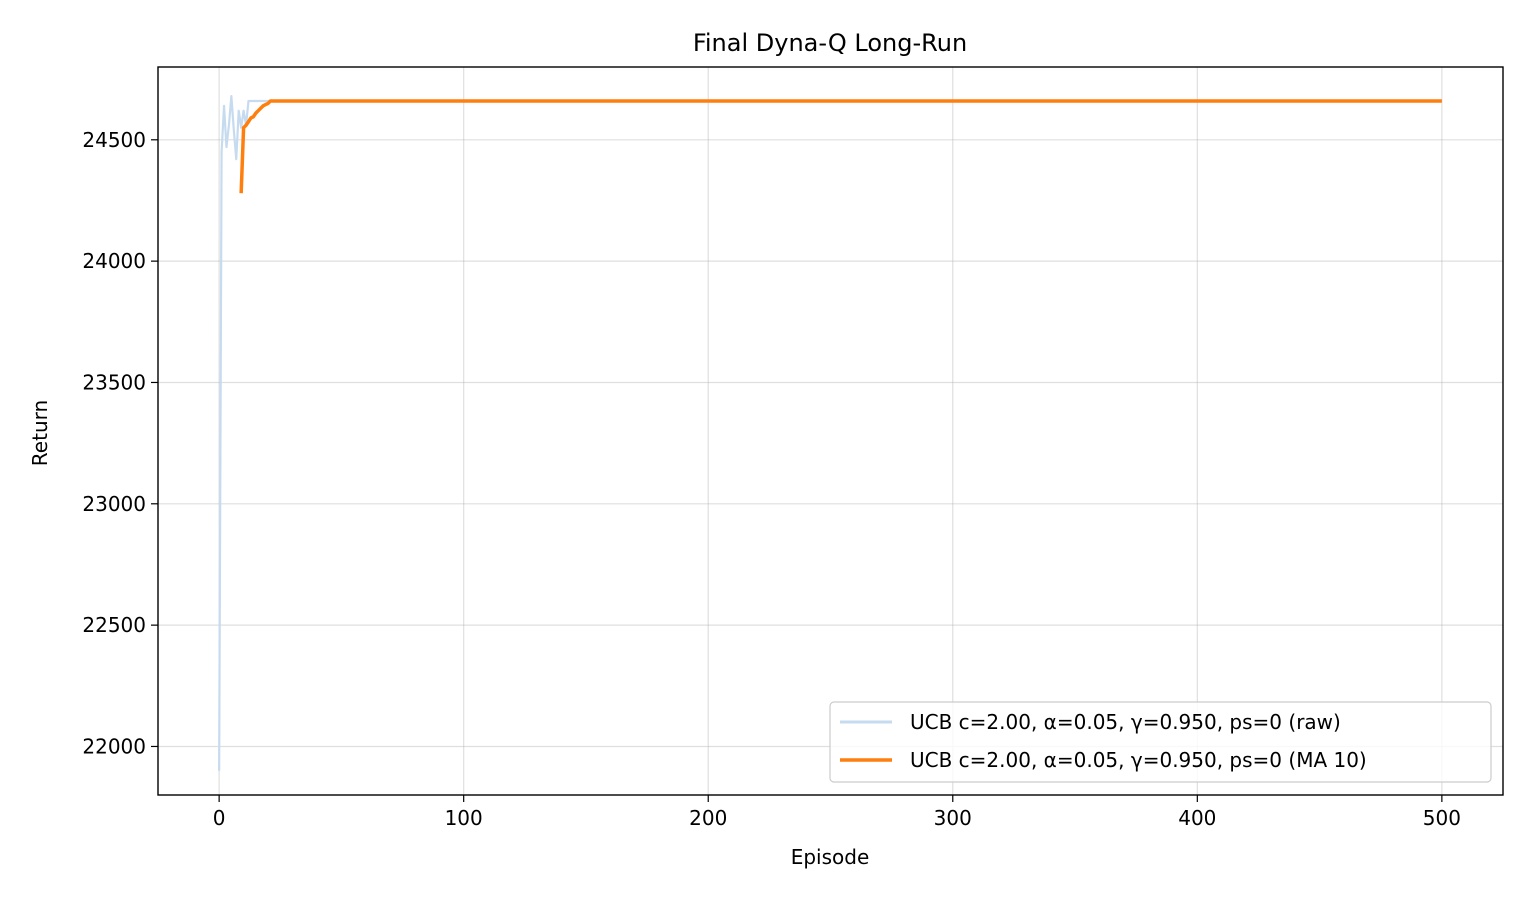  I want to click on x-axis-ticks: 0 100 200 300 400 500, so click(837, 812).